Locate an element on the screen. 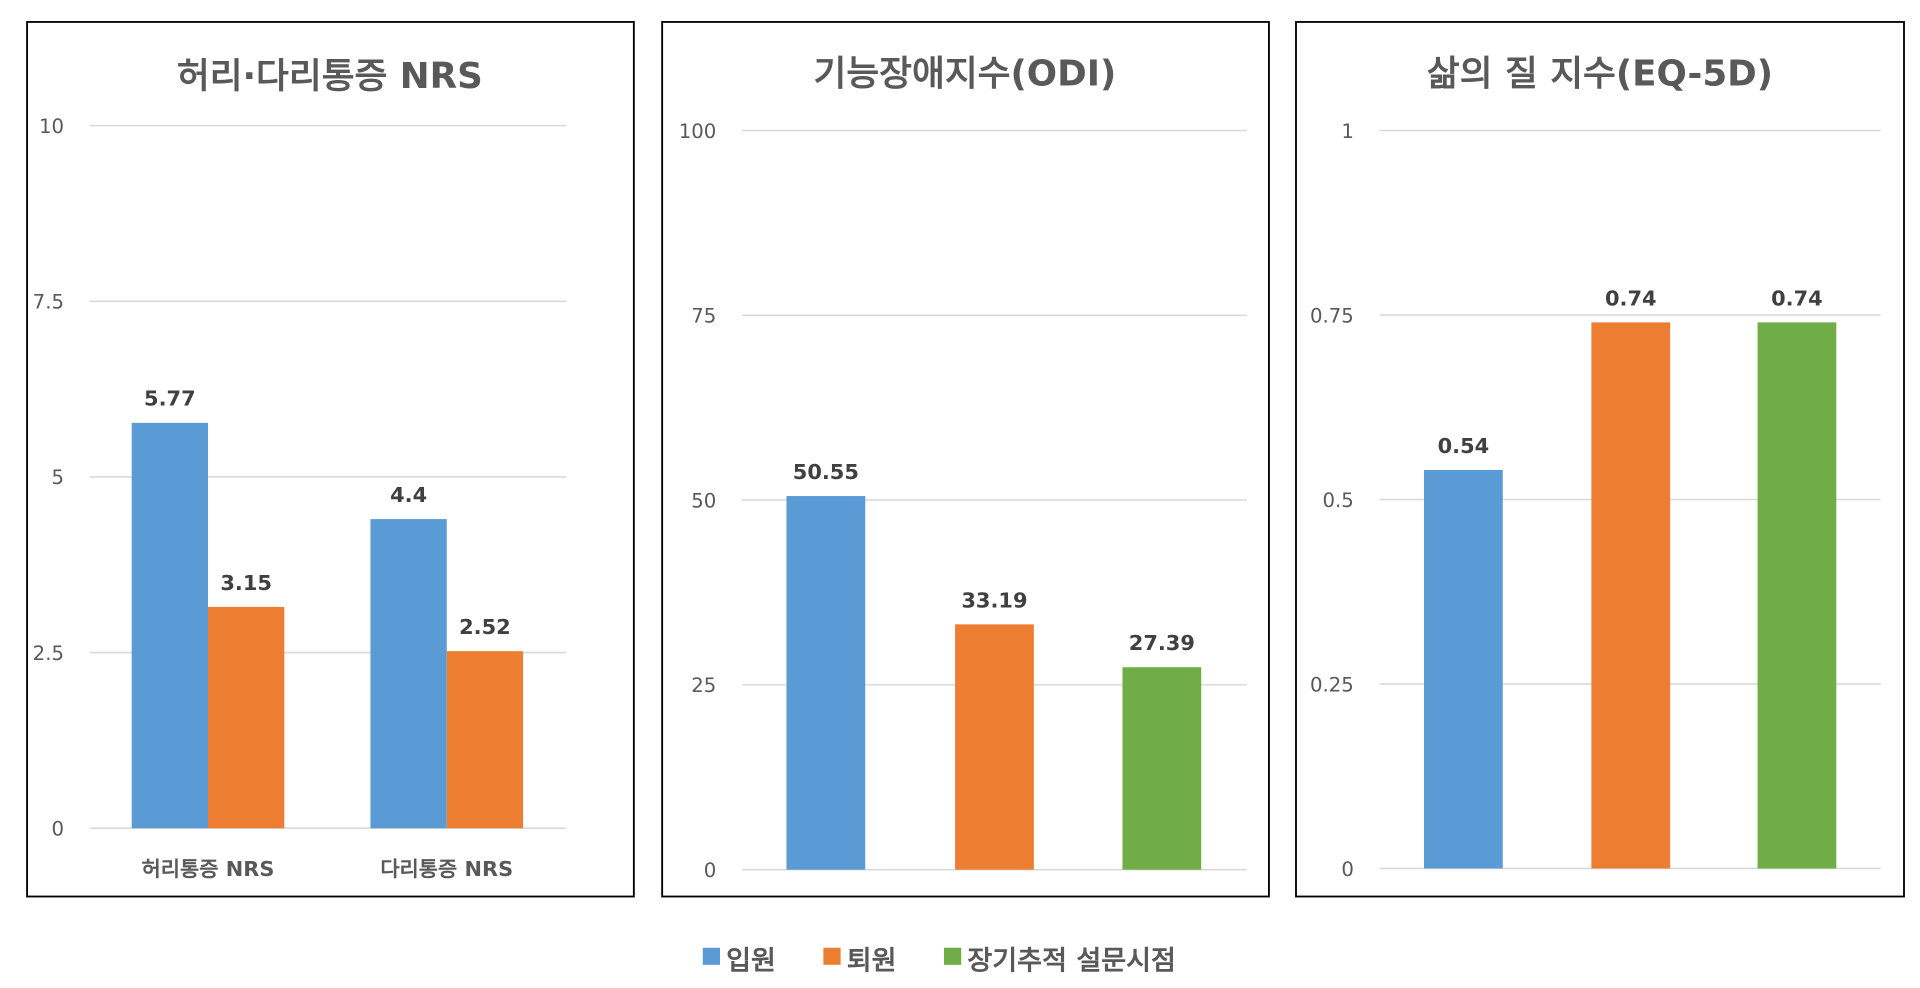 Image resolution: width=1920 pixels, height=988 pixels. y-tick-label: 0.25 is located at coordinates (1332, 684).